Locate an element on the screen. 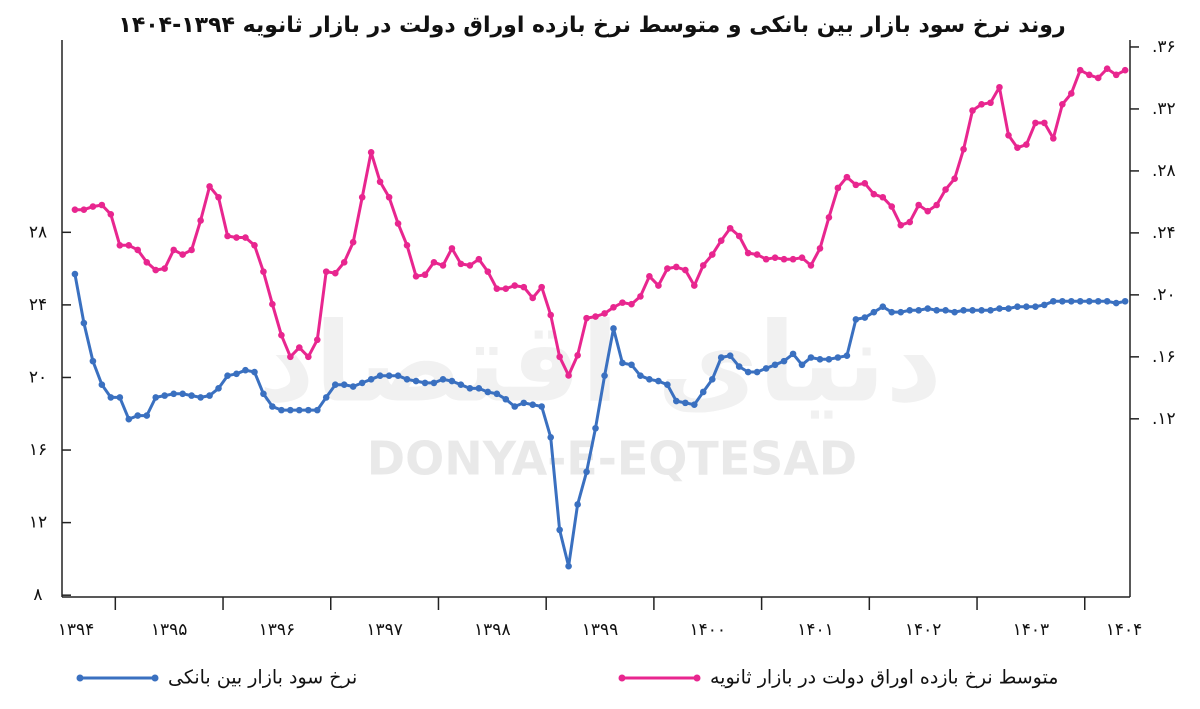  x-tick-label: ۱۳۹۶ is located at coordinates (277, 630).